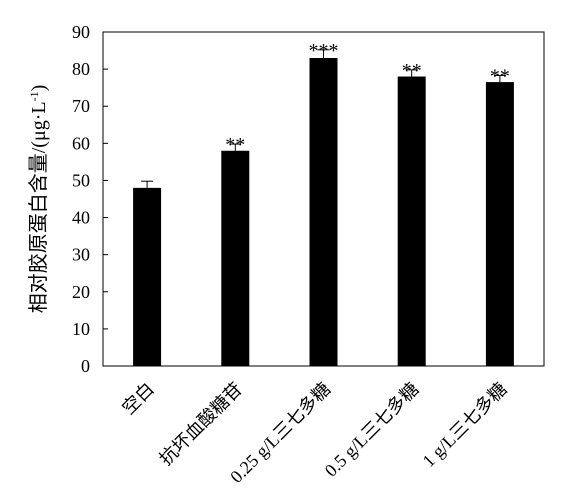  Describe the element at coordinates (81, 69) in the screenshot. I see `y-tick-label: 80` at that location.